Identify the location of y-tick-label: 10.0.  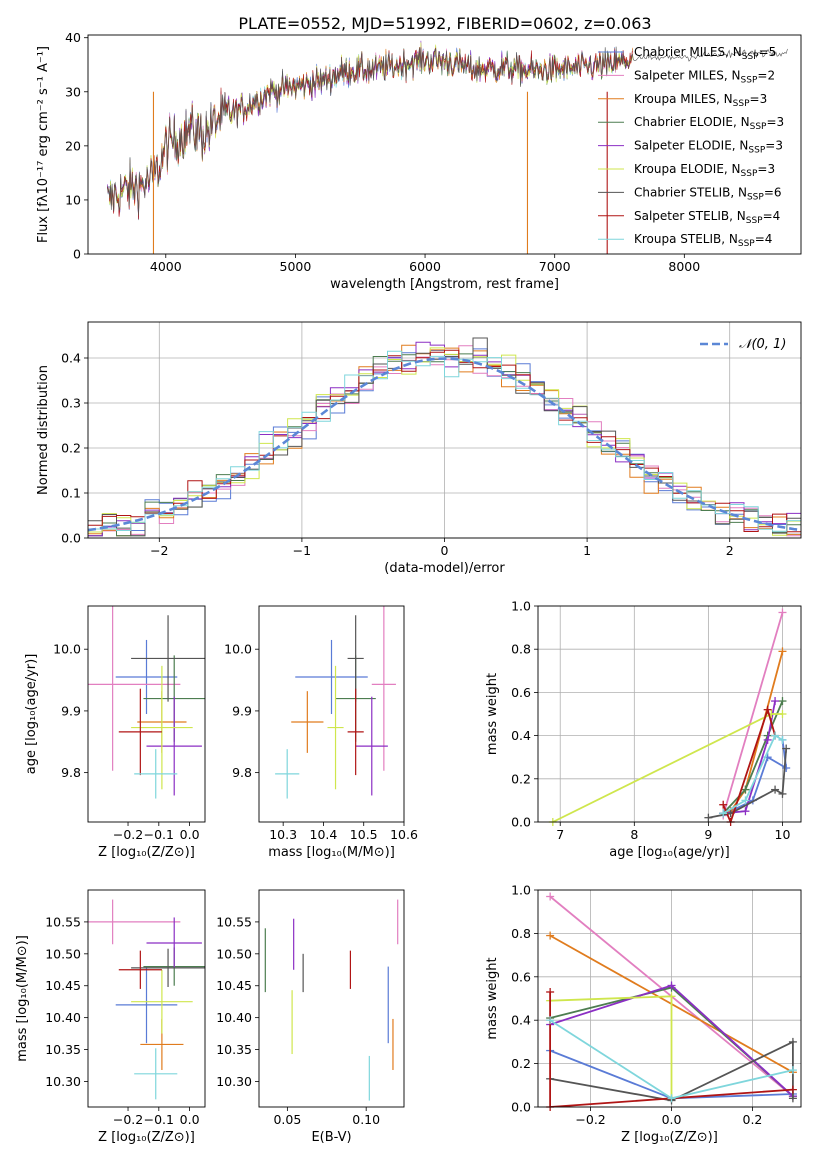
(238, 649).